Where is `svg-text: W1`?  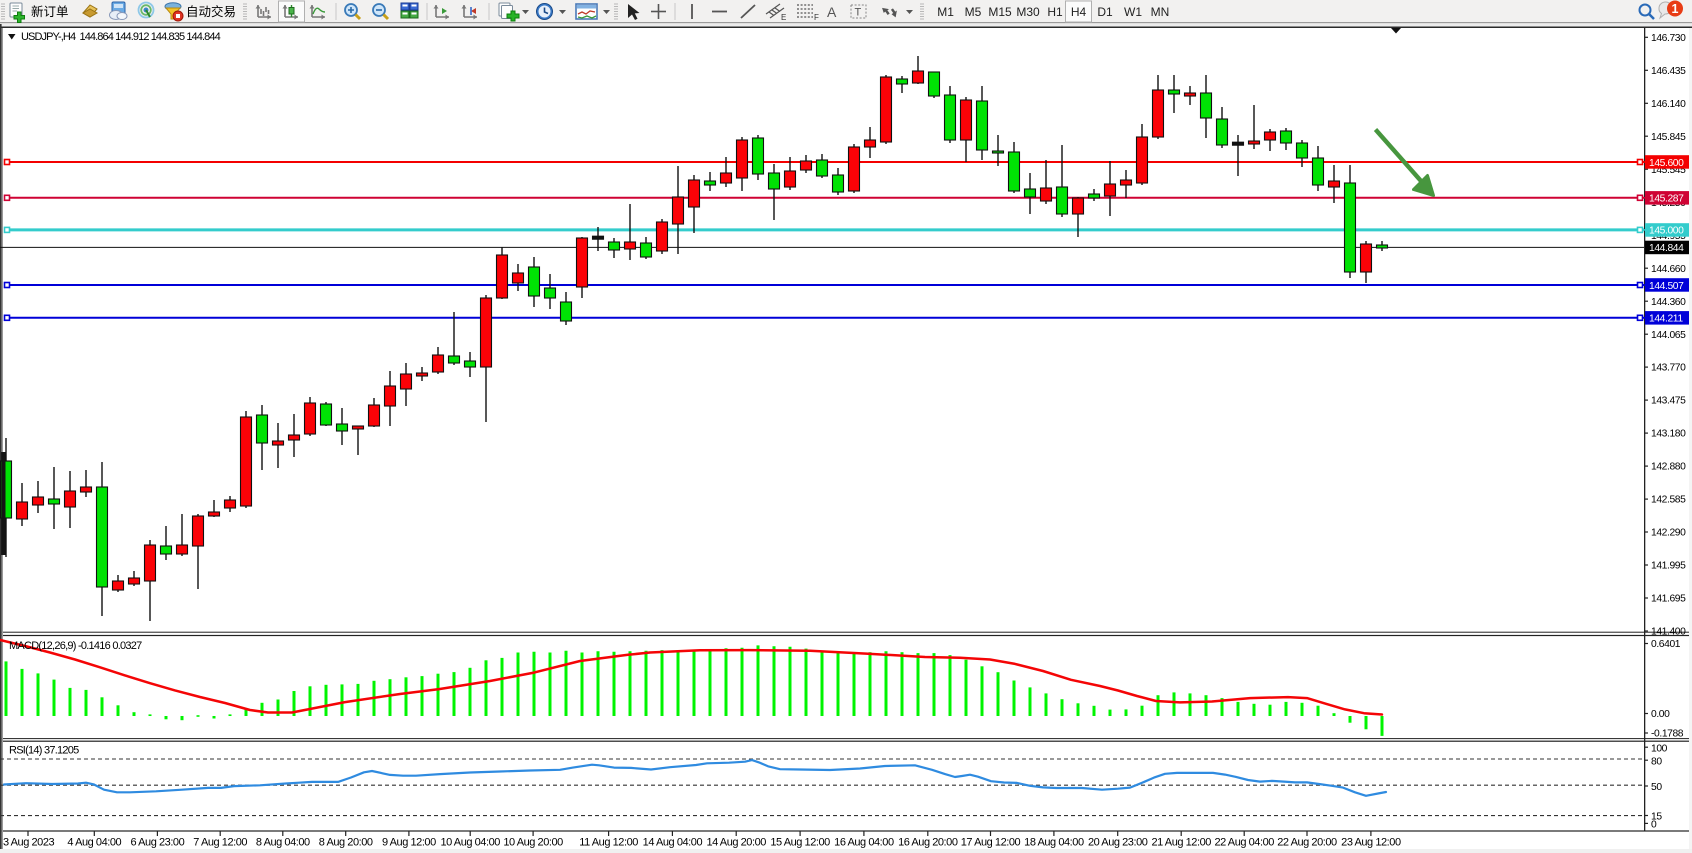
svg-text: W1 is located at coordinates (1133, 12).